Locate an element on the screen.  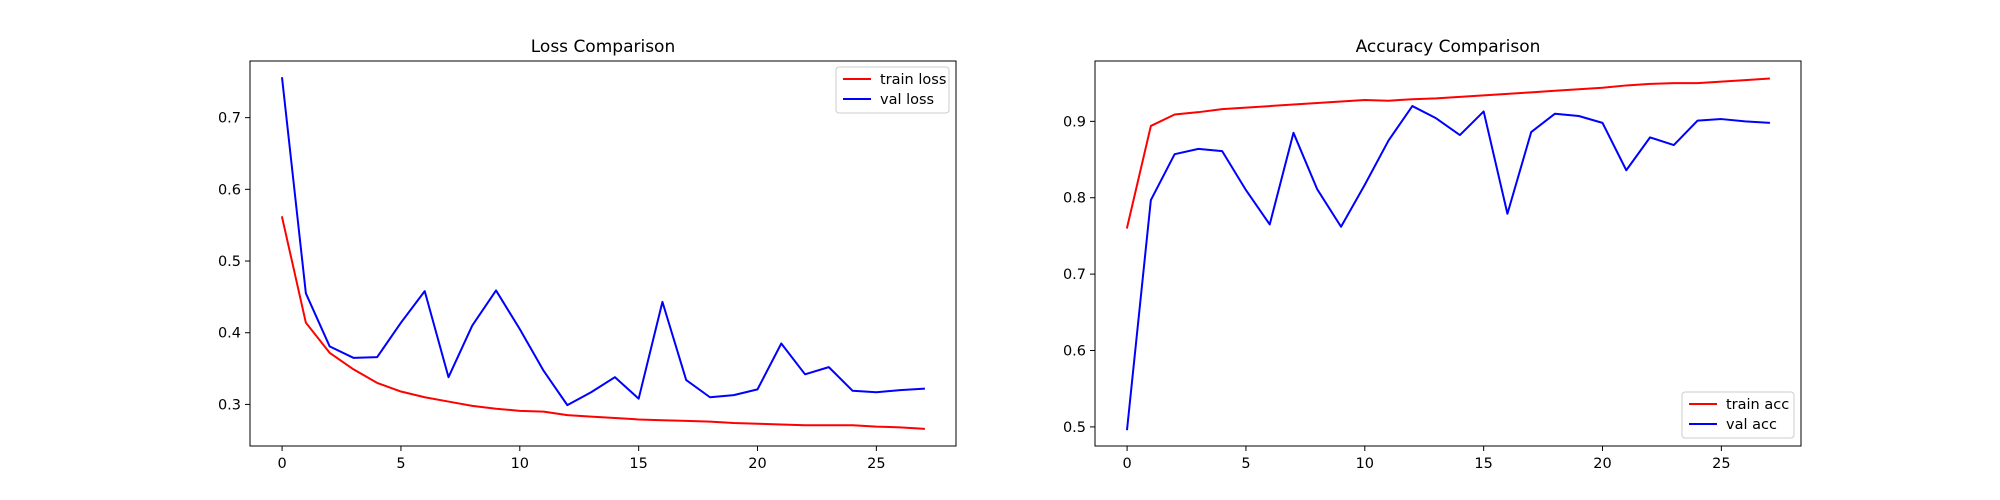
series-line-train-loss is located at coordinates (602, 323).